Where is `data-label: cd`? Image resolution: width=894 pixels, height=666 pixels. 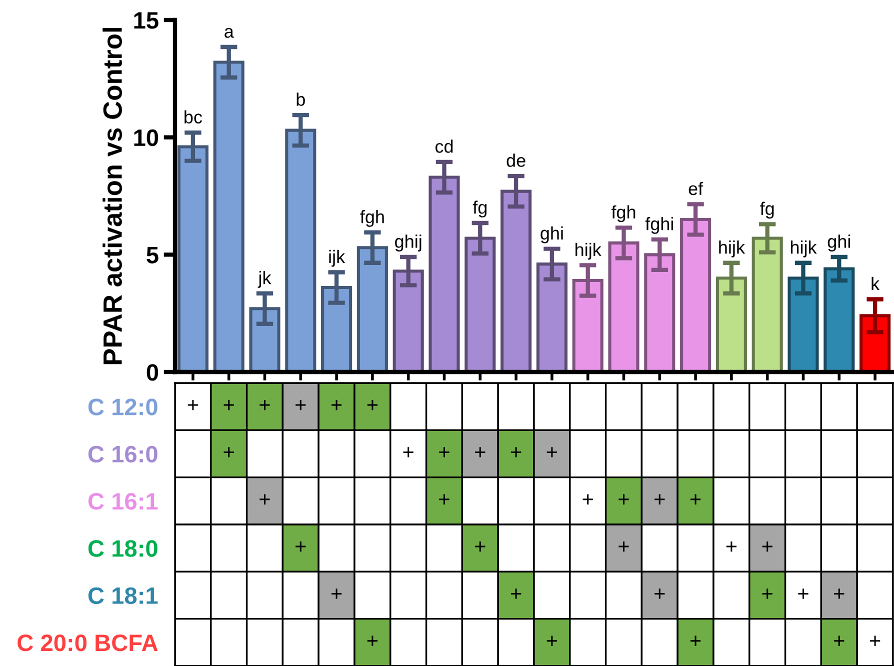
data-label: cd is located at coordinates (444, 146).